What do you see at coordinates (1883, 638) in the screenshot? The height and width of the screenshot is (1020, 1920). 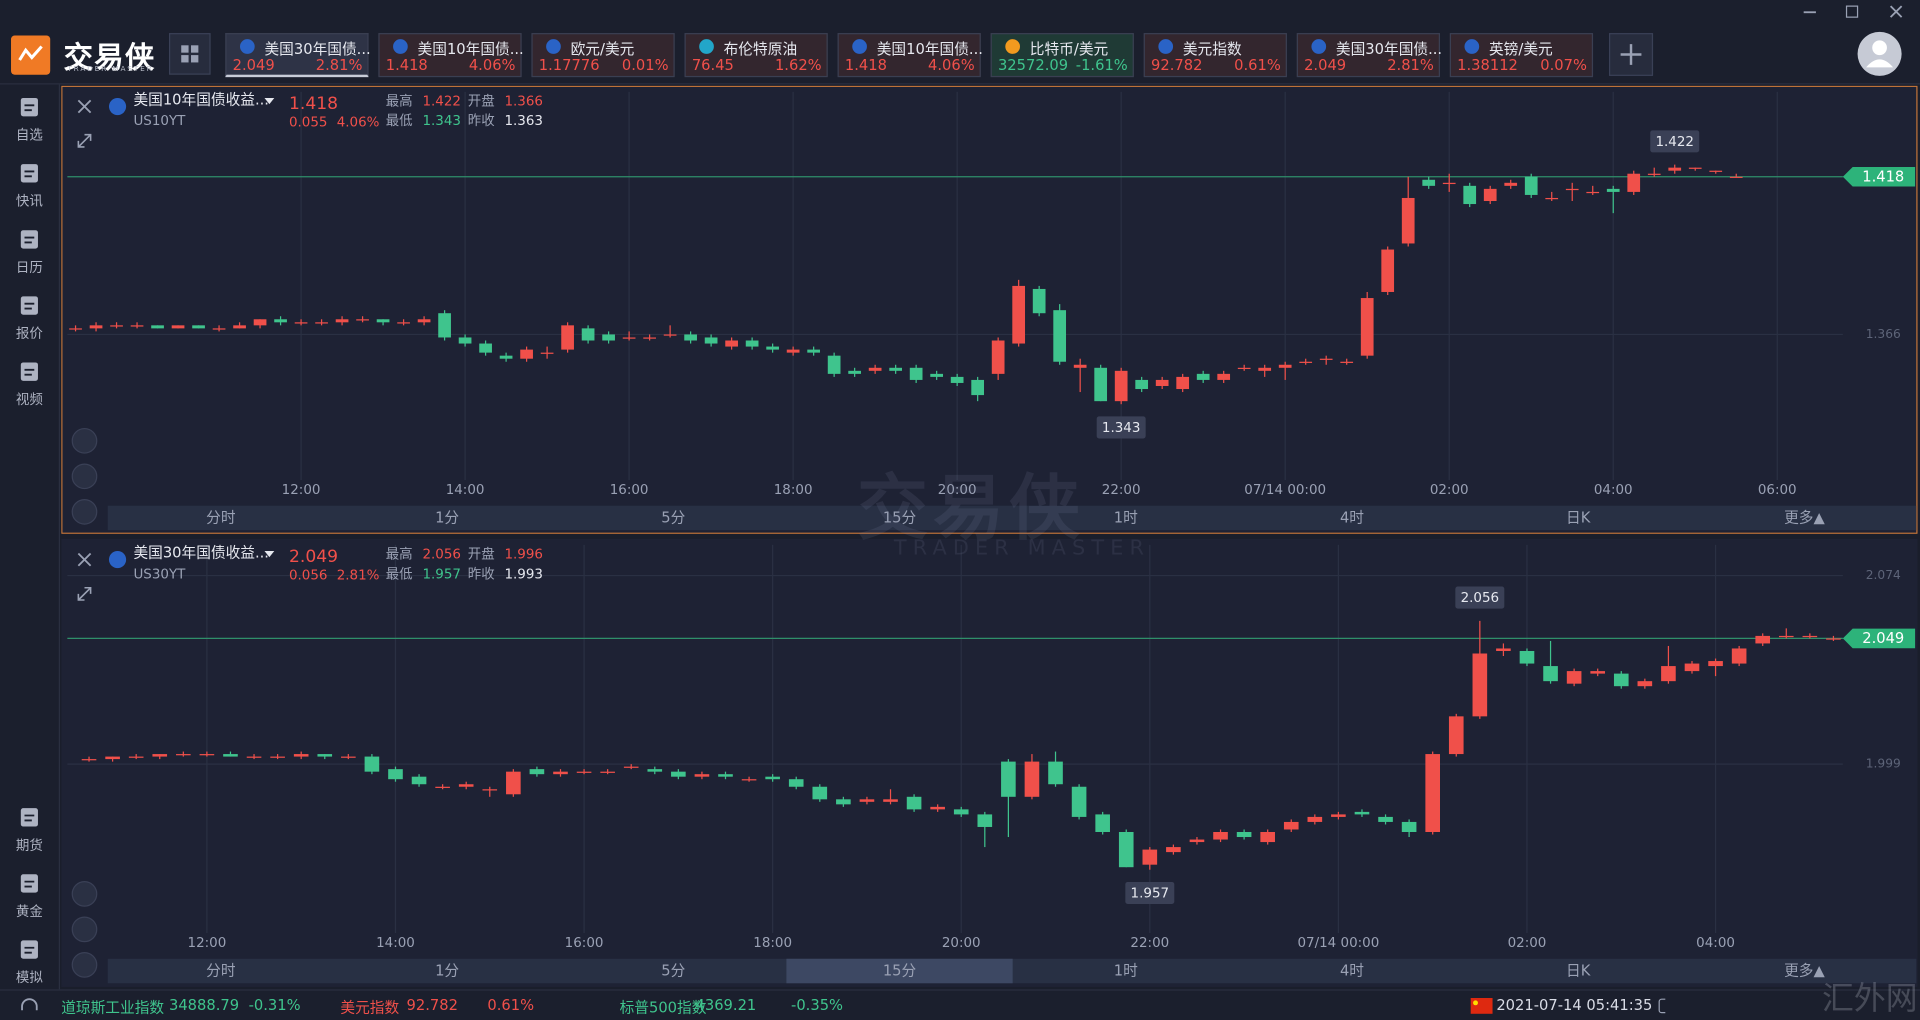 I see `last-price-label: 2.049` at bounding box center [1883, 638].